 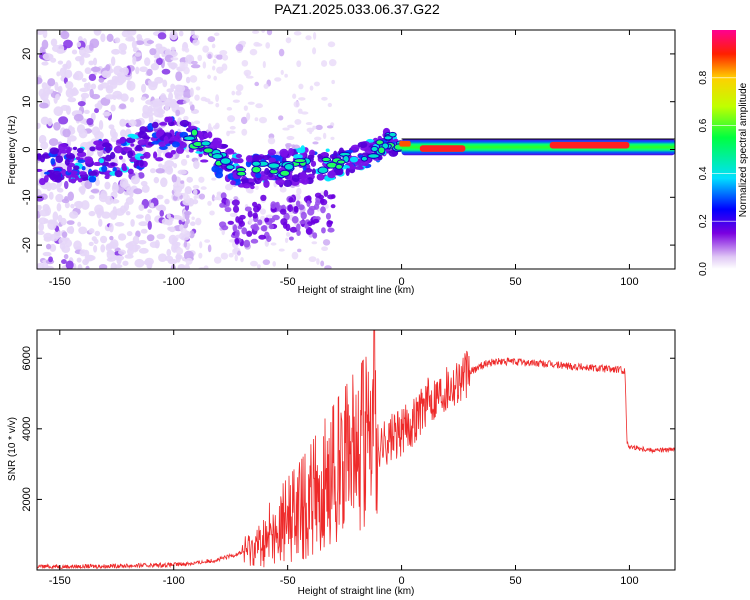 What do you see at coordinates (703, 125) in the screenshot?
I see `colorbar-tick-label: 0.6` at bounding box center [703, 125].